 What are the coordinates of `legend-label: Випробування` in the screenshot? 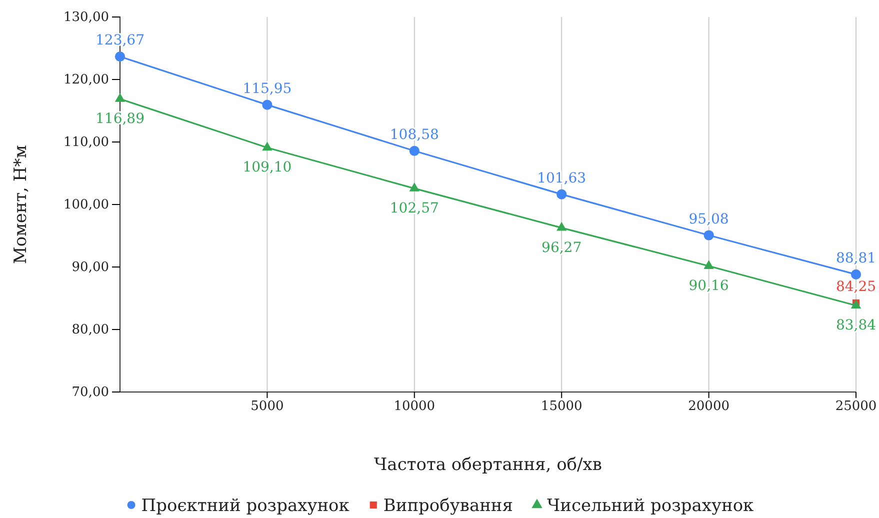 It's located at (448, 506).